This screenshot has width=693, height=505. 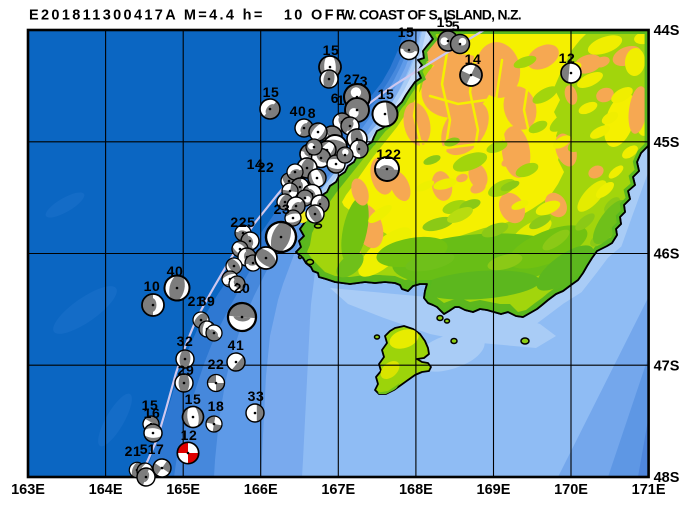 I want to click on svg-text: 6, so click(x=335, y=98).